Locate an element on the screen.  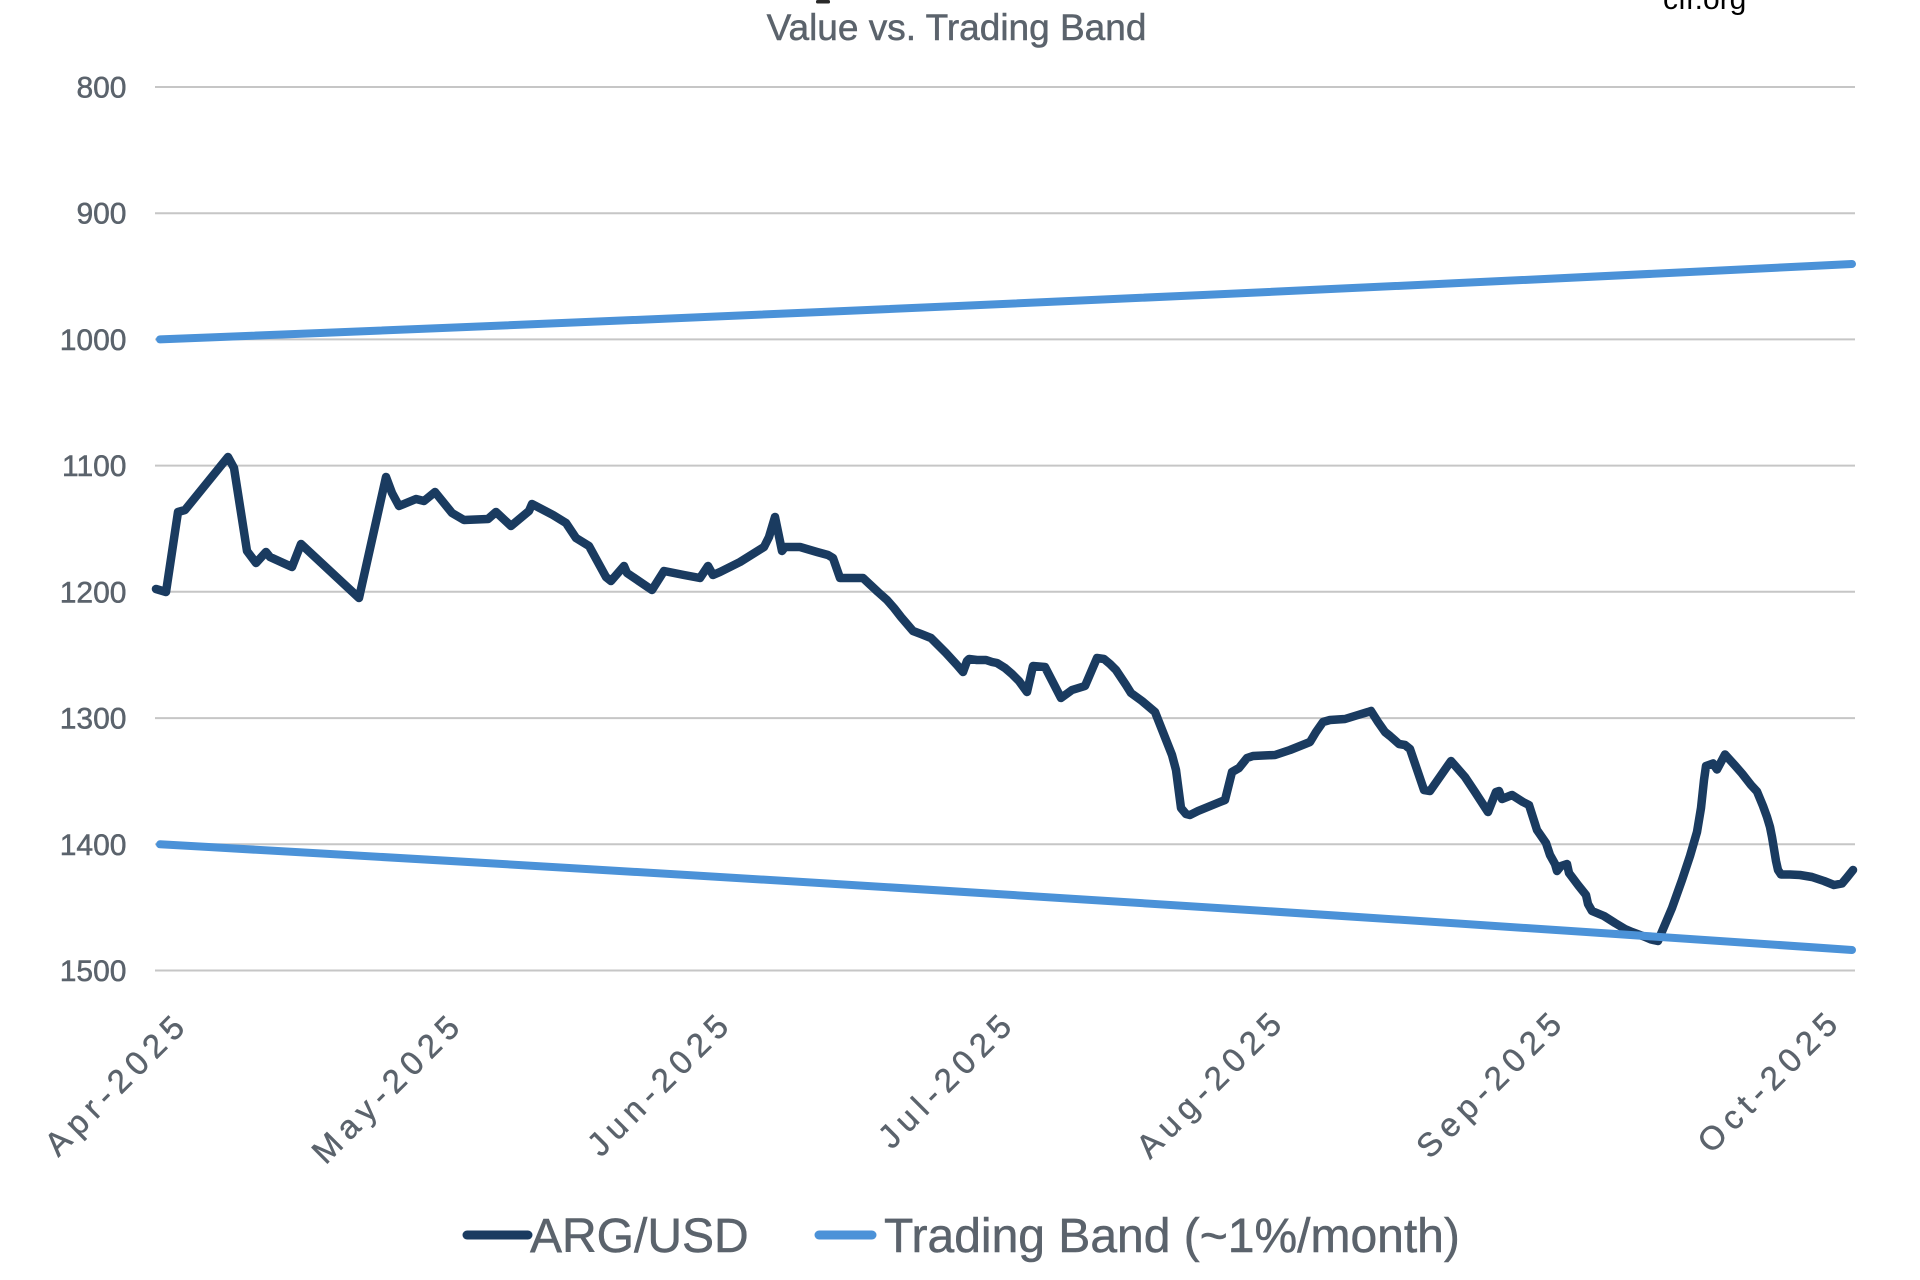
svg-text: Value vs. Trading Band is located at coordinates (957, 27).